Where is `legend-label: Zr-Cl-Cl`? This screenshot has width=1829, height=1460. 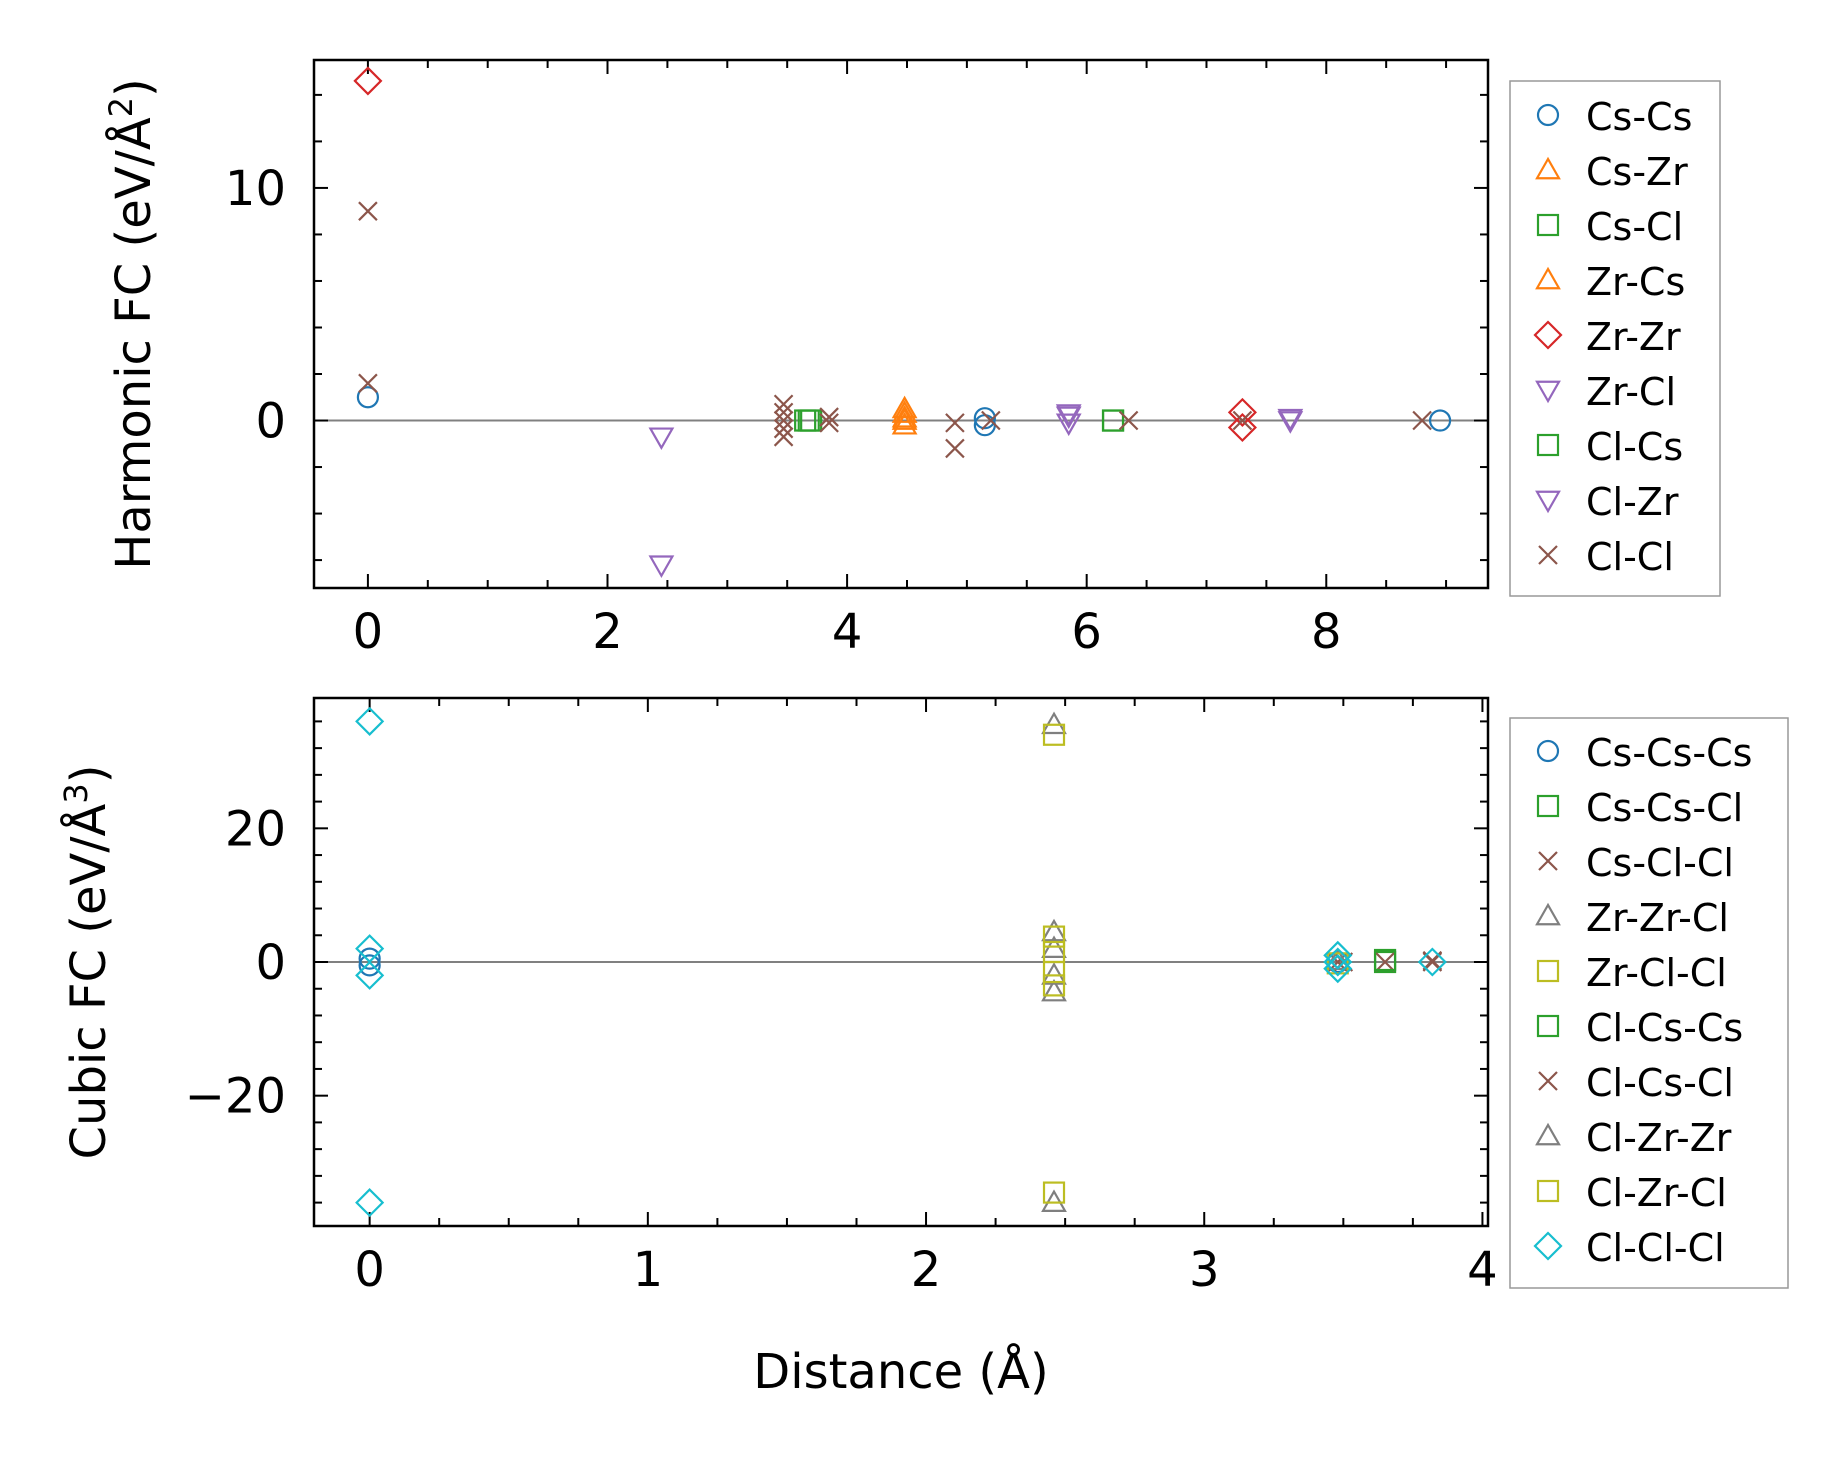 legend-label: Zr-Cl-Cl is located at coordinates (1656, 973).